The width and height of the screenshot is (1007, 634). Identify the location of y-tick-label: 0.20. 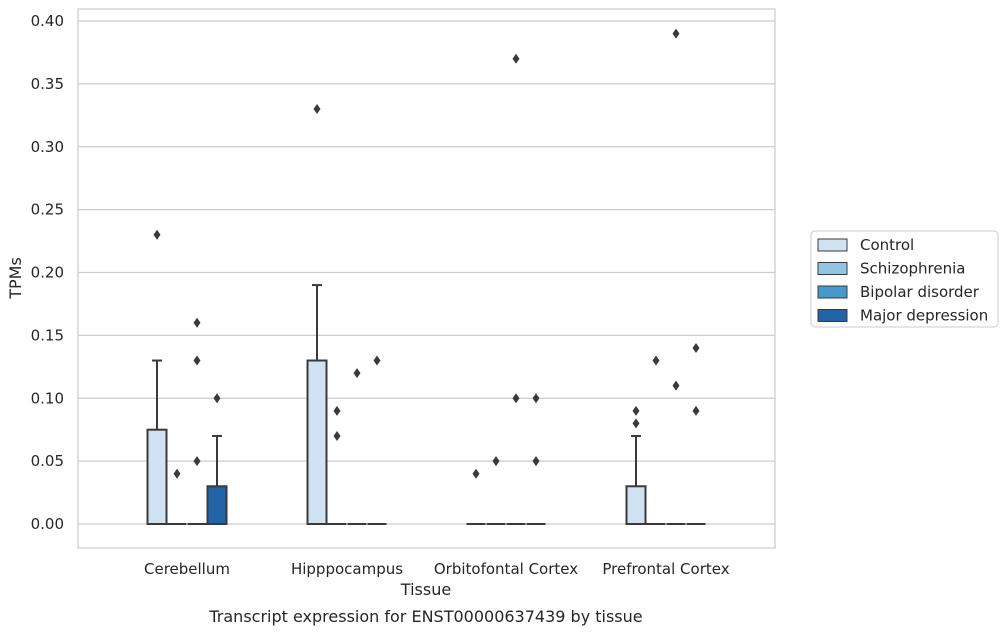
(47, 273).